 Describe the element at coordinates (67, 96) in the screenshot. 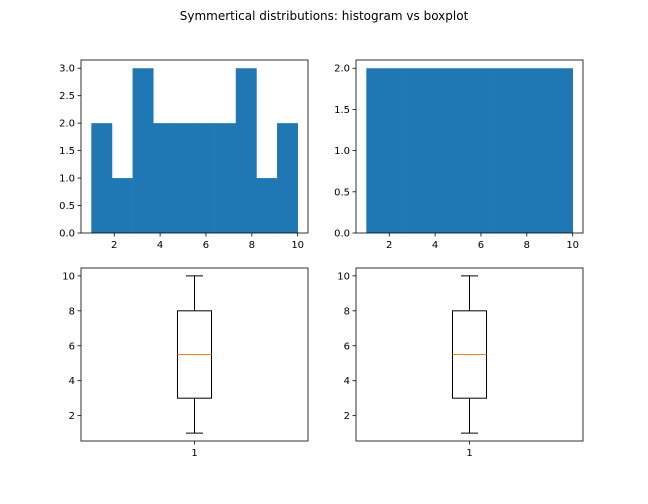

I see `y-tick-label: 2.5` at that location.